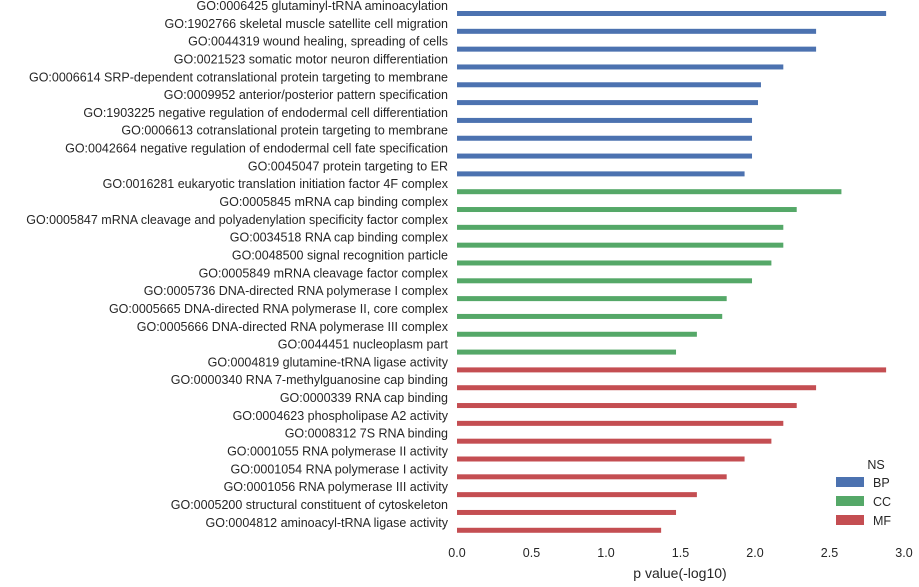 This screenshot has width=919, height=587. I want to click on legend: NS BP CC MF, so click(863, 493).